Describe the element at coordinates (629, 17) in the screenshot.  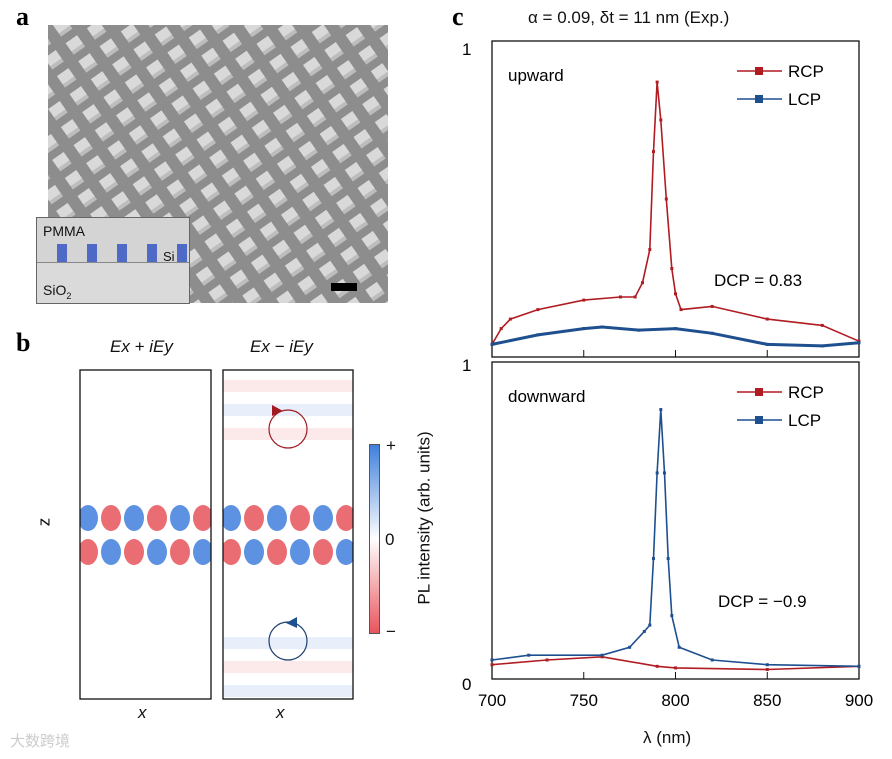
I see `chart-title: α = 0.09, δt = 11 nm (Exp.)` at that location.